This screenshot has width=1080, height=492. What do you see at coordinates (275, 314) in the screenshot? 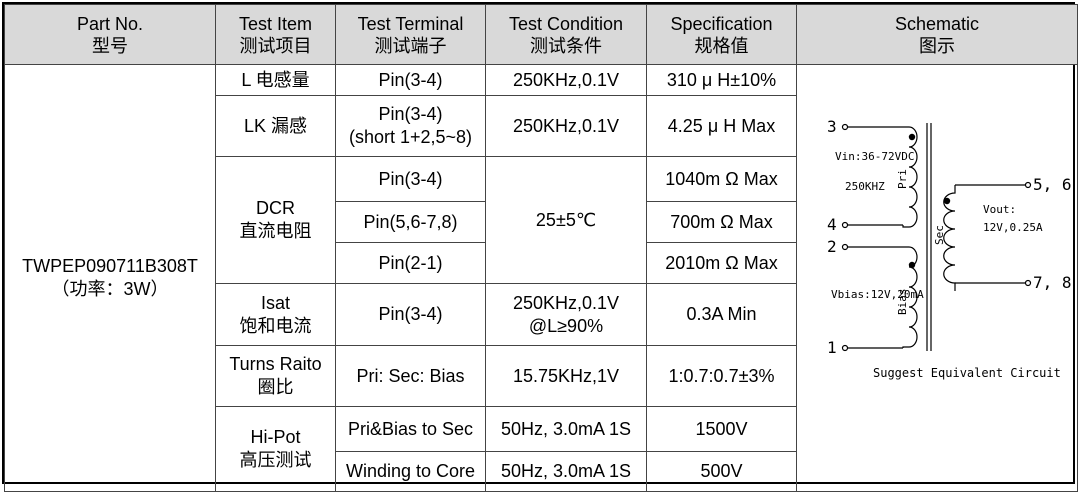
I see `item-isat: Isat 饱和电流` at bounding box center [275, 314].